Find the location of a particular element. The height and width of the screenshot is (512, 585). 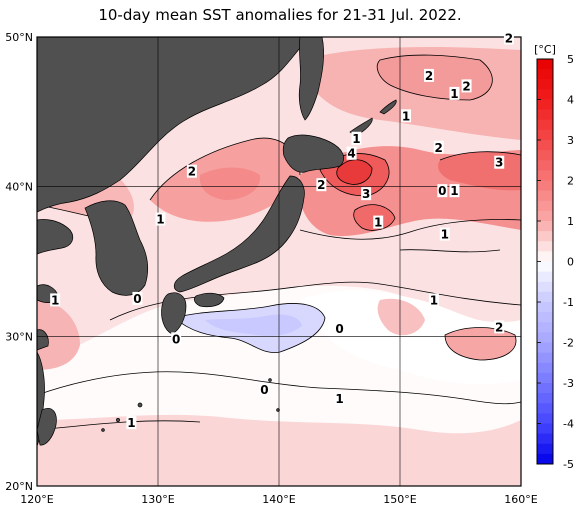

colorbar-tick-label: 0 is located at coordinates (570, 262).